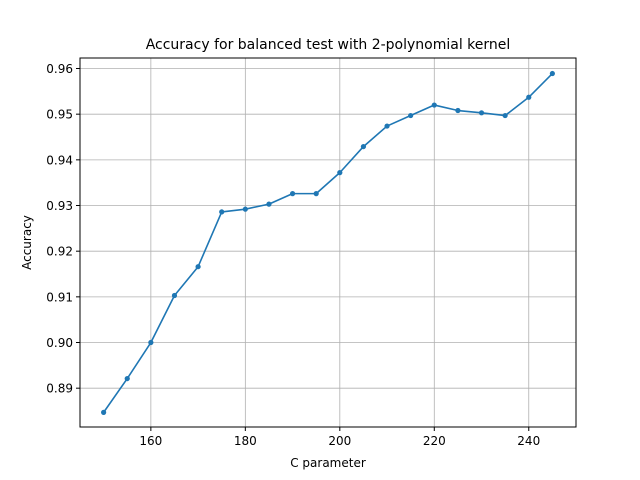 Image resolution: width=640 pixels, height=480 pixels. What do you see at coordinates (245, 441) in the screenshot?
I see `x-tick-label: 180` at bounding box center [245, 441].